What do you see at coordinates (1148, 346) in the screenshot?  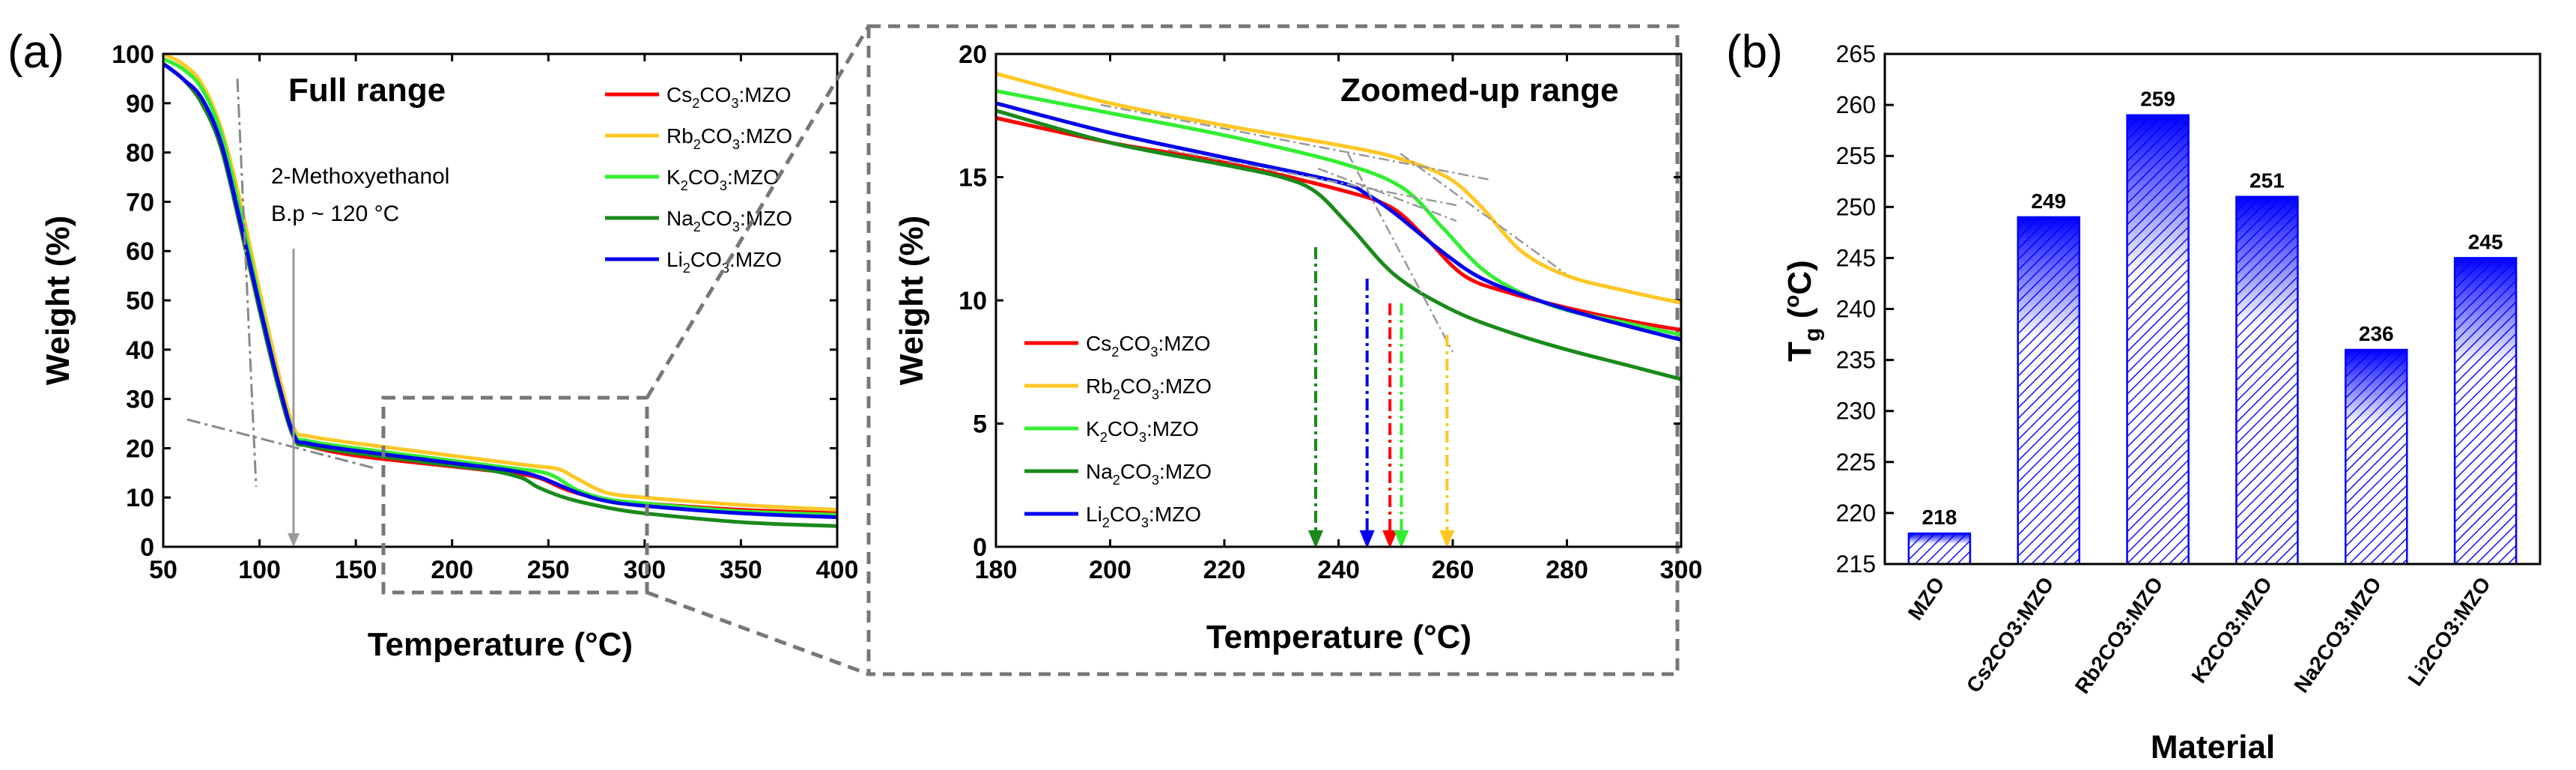 I see `legend-entry: Cs2CO3:MZO` at bounding box center [1148, 346].